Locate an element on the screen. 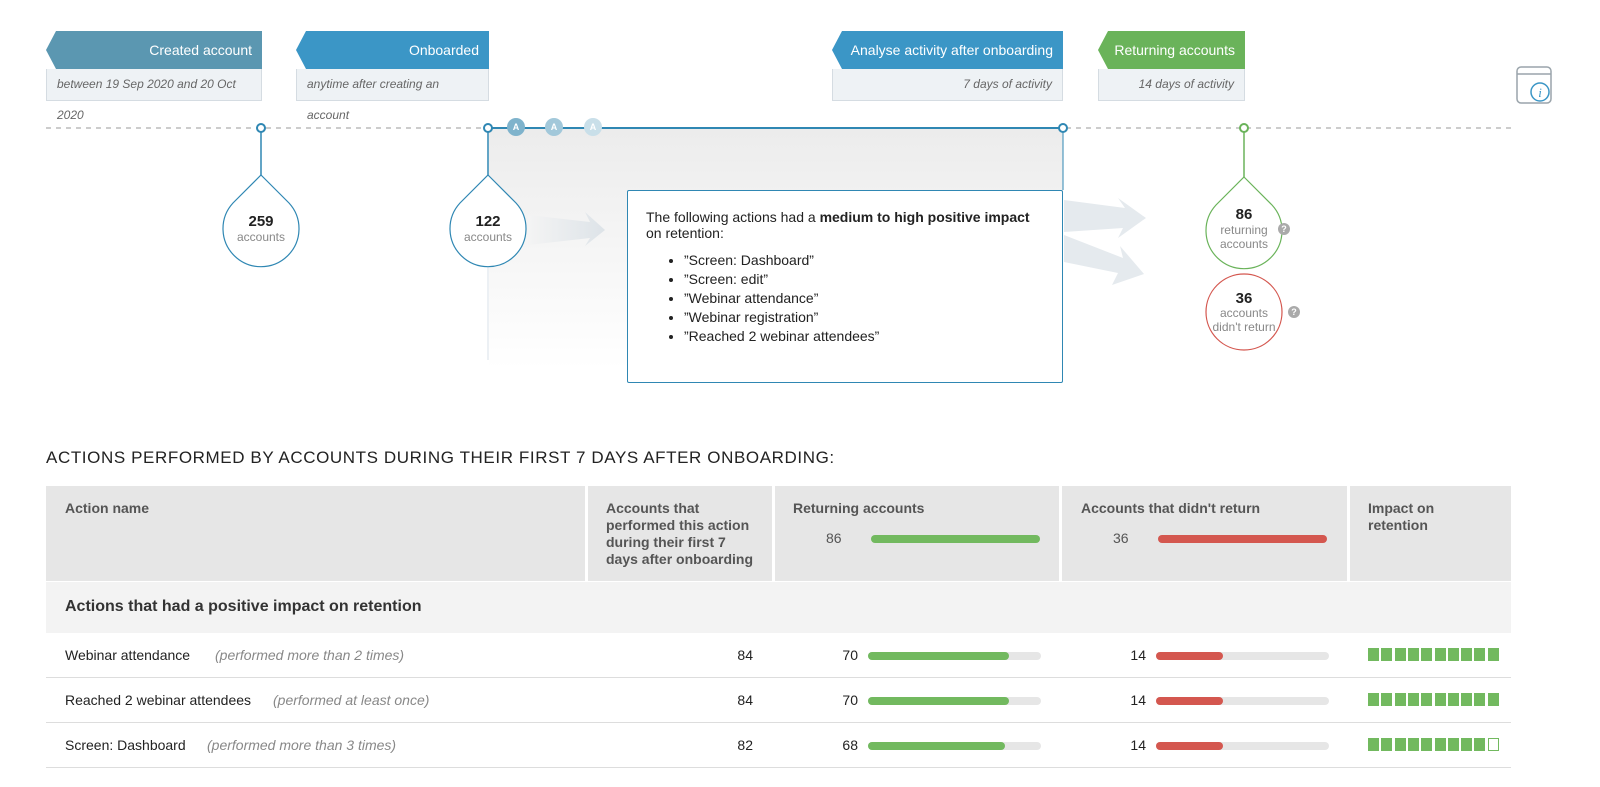 This screenshot has width=1600, height=787. timeline-node-onboarded is located at coordinates (488, 128).